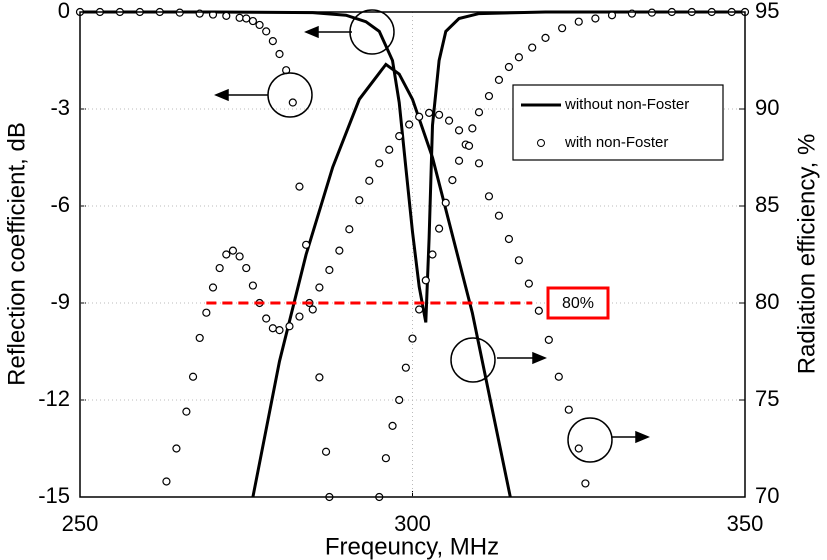 The width and height of the screenshot is (827, 560). I want to click on threshold-label-box, so click(578, 303).